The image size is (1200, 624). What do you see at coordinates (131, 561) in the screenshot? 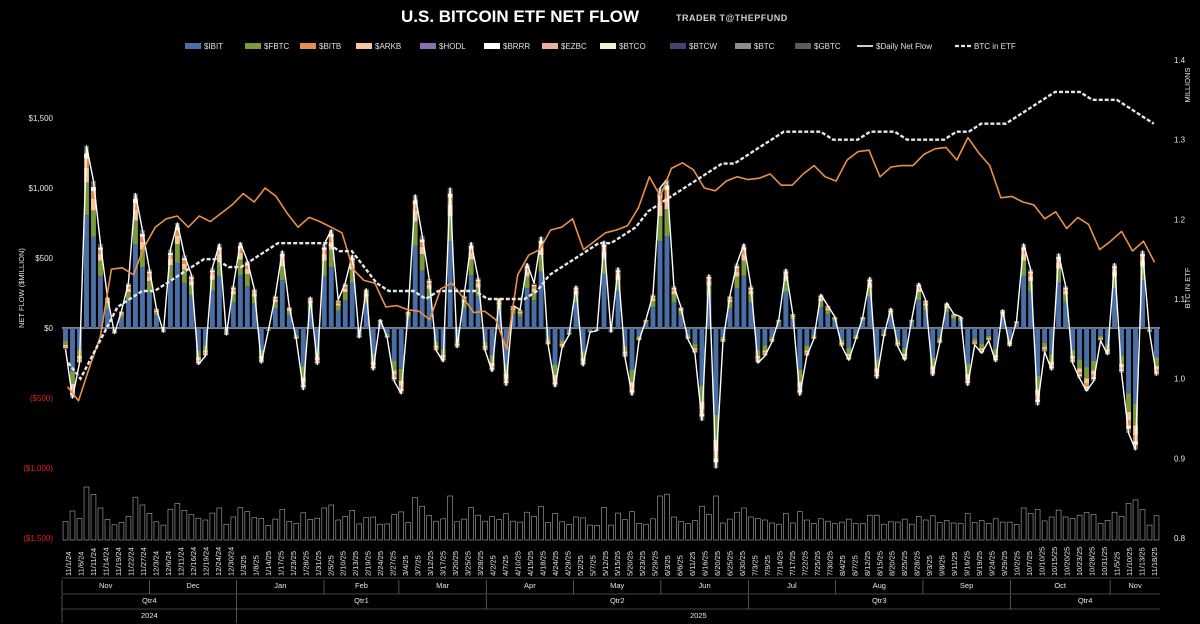
I see `x-date-tick: 11/22/24` at bounding box center [131, 561].